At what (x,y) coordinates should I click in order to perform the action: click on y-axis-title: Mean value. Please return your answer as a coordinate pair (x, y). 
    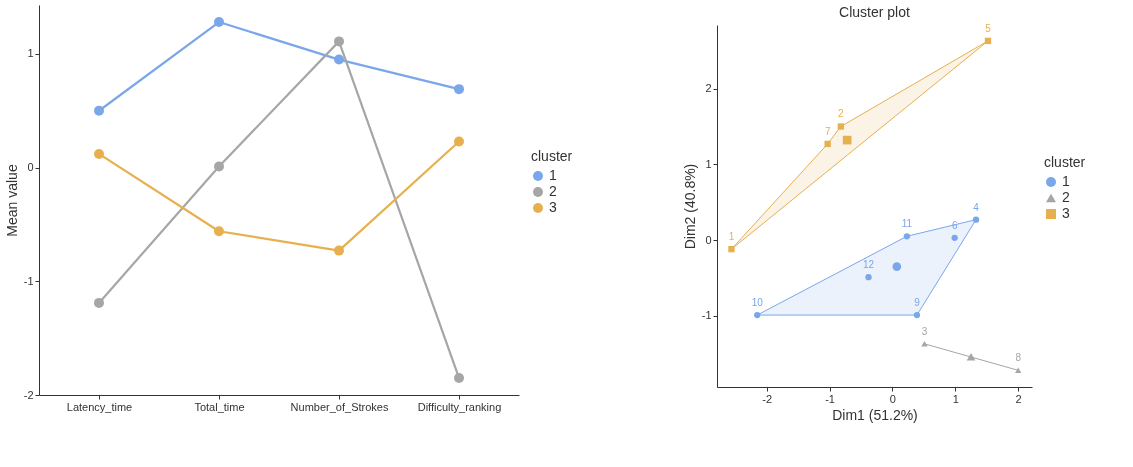
    Looking at the image, I should click on (11, 200).